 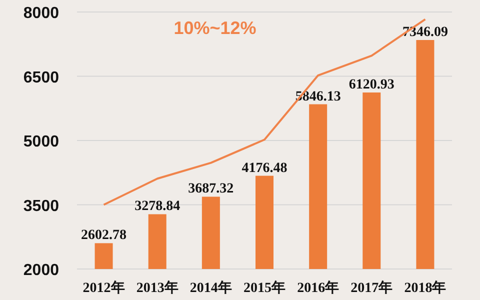 I want to click on data-label: 7346.09, so click(x=425, y=32).